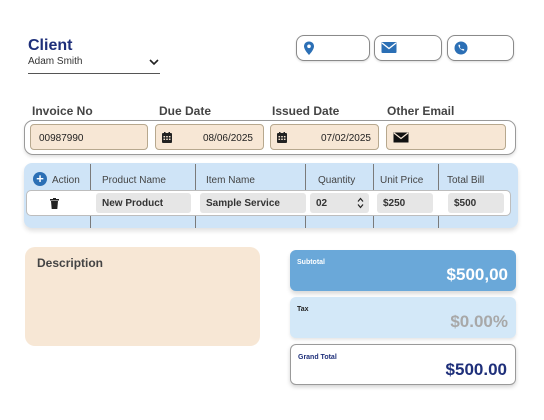 This screenshot has width=544, height=420. I want to click on due-date-label: Due Date, so click(185, 111).